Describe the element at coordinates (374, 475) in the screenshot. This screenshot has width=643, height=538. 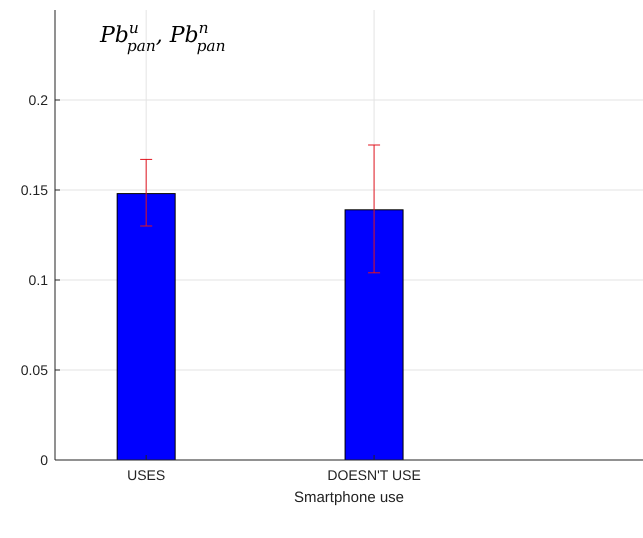
I see `x-tick-label: DOESN'T USE` at that location.